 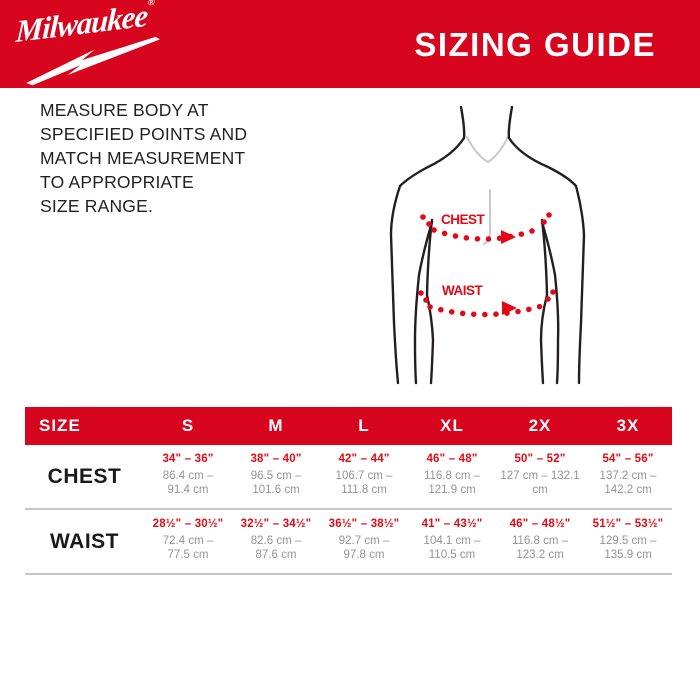 I want to click on waist-cell-xl: 41" – 43½" 104.1 cm – 110.5 cm, so click(x=452, y=540).